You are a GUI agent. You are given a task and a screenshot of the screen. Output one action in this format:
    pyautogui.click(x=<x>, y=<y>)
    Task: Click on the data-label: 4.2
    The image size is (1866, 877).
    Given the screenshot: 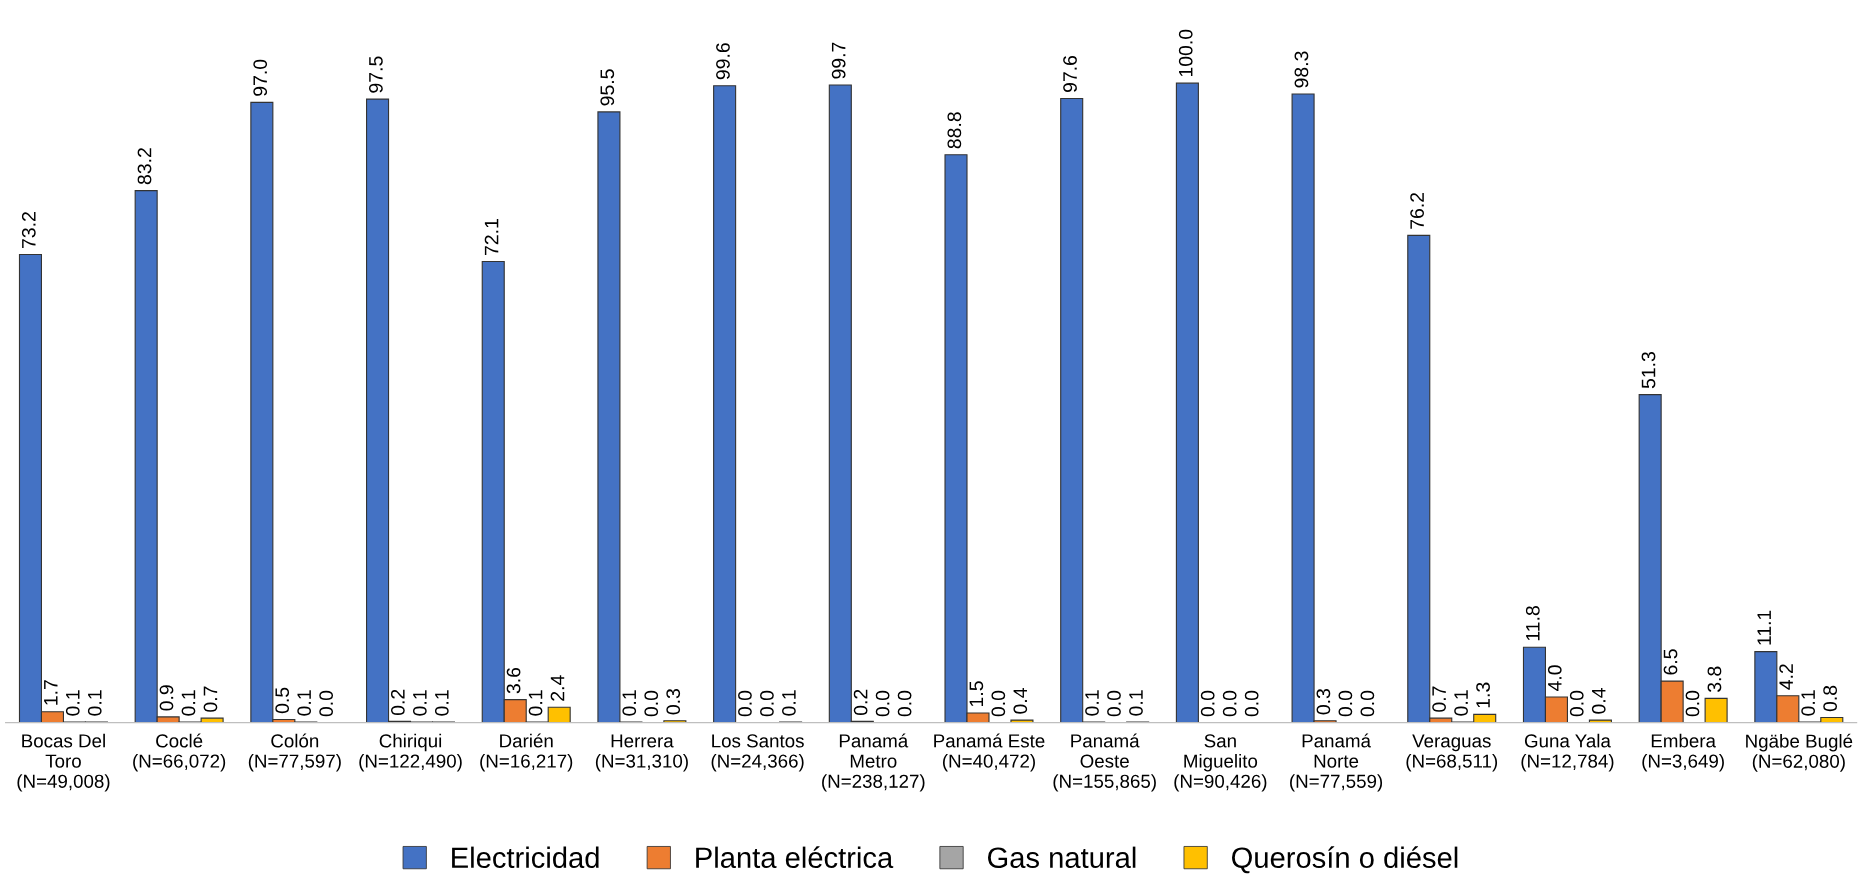 What is the action you would take?
    pyautogui.click(x=1786, y=677)
    